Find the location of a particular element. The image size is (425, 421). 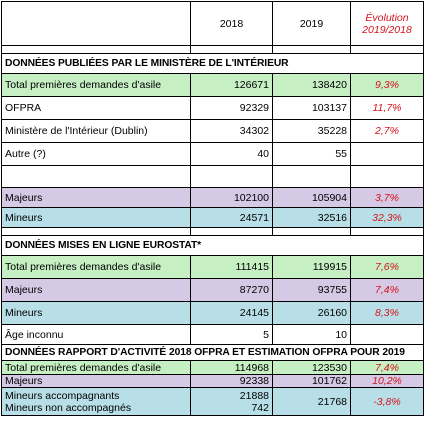

value-2018: 87270 is located at coordinates (231, 290).